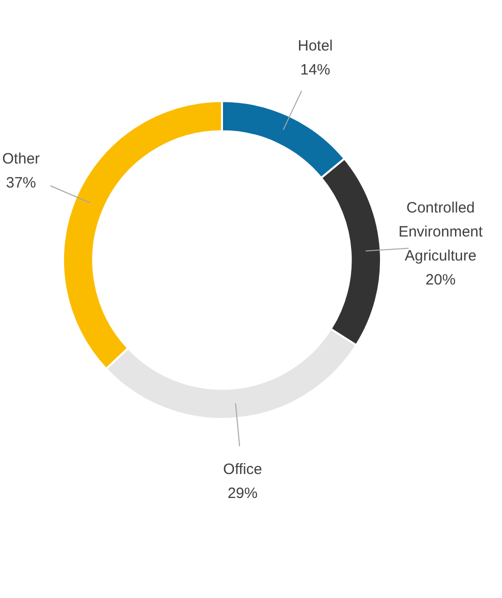 The width and height of the screenshot is (502, 598). What do you see at coordinates (315, 69) in the screenshot?
I see `data-label: 14%` at bounding box center [315, 69].